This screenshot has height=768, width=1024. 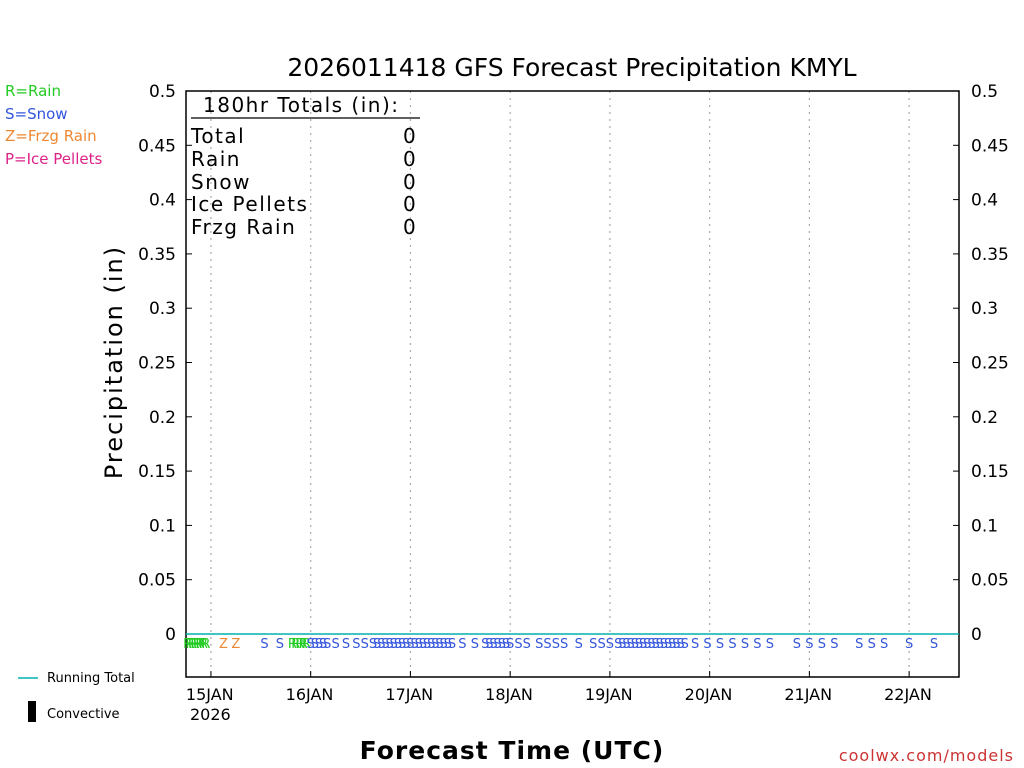 What do you see at coordinates (409, 227) in the screenshot?
I see `totals-value-frzg-rain: 0` at bounding box center [409, 227].